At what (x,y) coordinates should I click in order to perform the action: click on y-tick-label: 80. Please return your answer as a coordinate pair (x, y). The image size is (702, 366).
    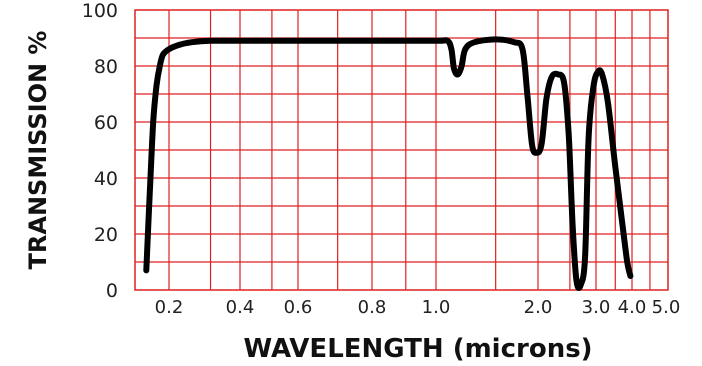
    Looking at the image, I should click on (106, 67).